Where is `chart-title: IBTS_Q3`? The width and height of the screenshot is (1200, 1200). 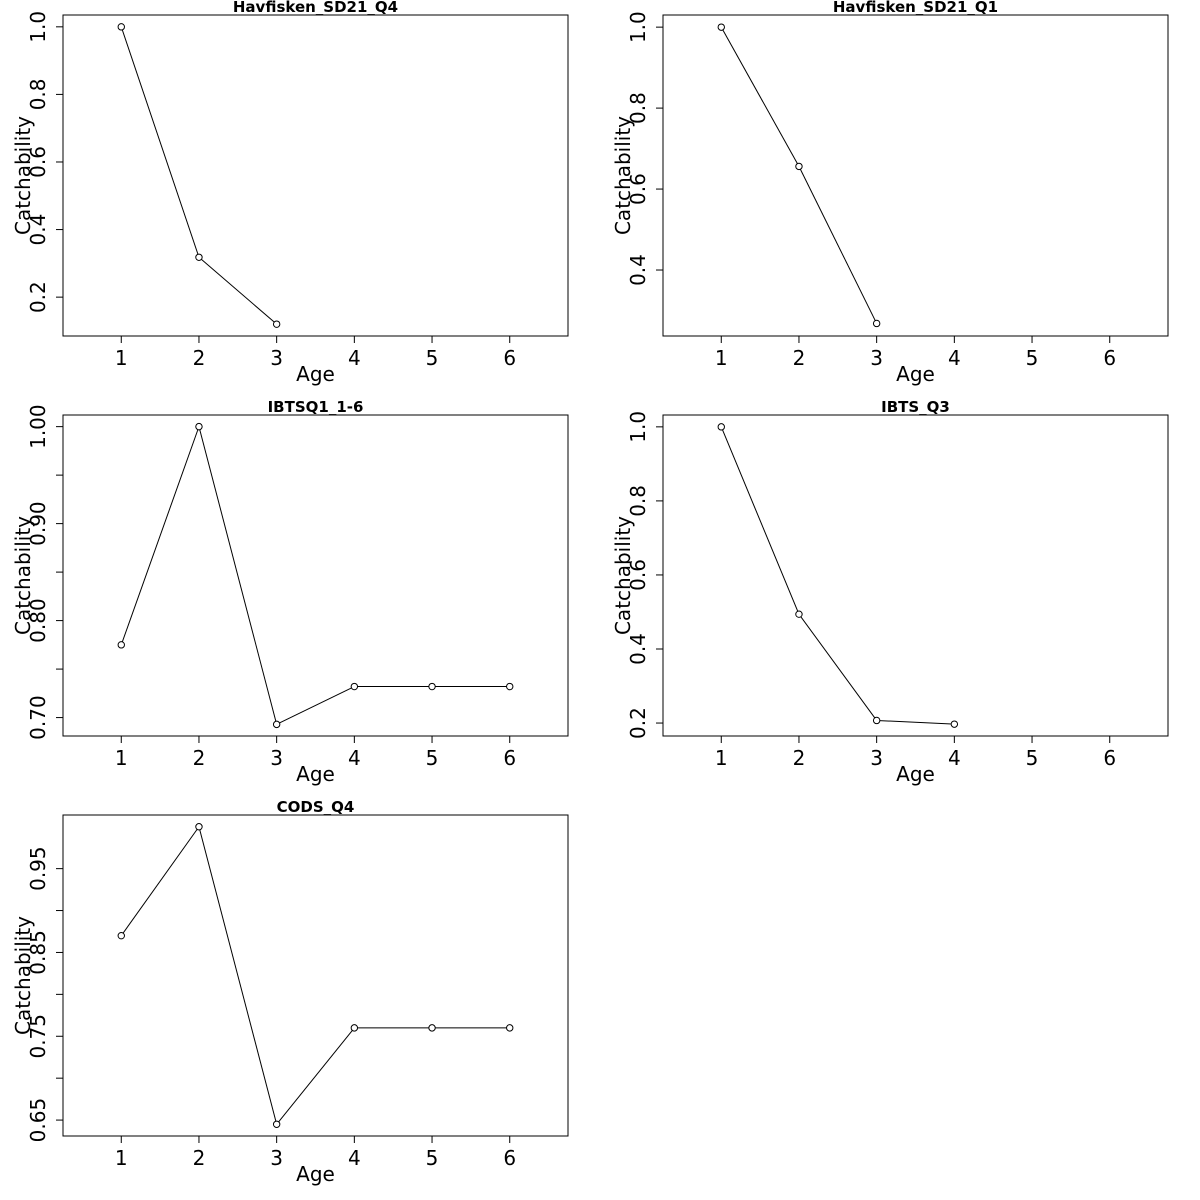
chart-title: IBTS_Q3 is located at coordinates (915, 407).